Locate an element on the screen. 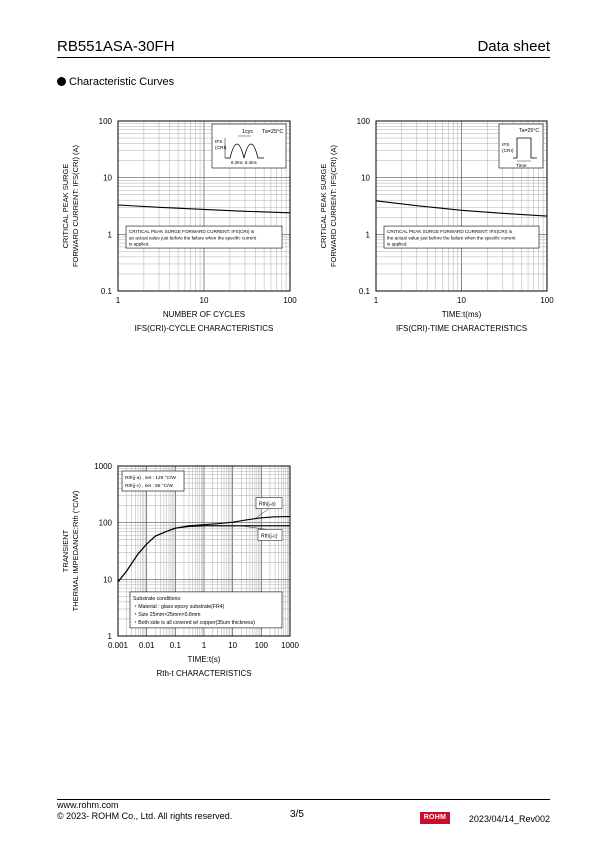 This screenshot has width=595, height=842. section-heading: Characteristic Curves is located at coordinates (115, 82).